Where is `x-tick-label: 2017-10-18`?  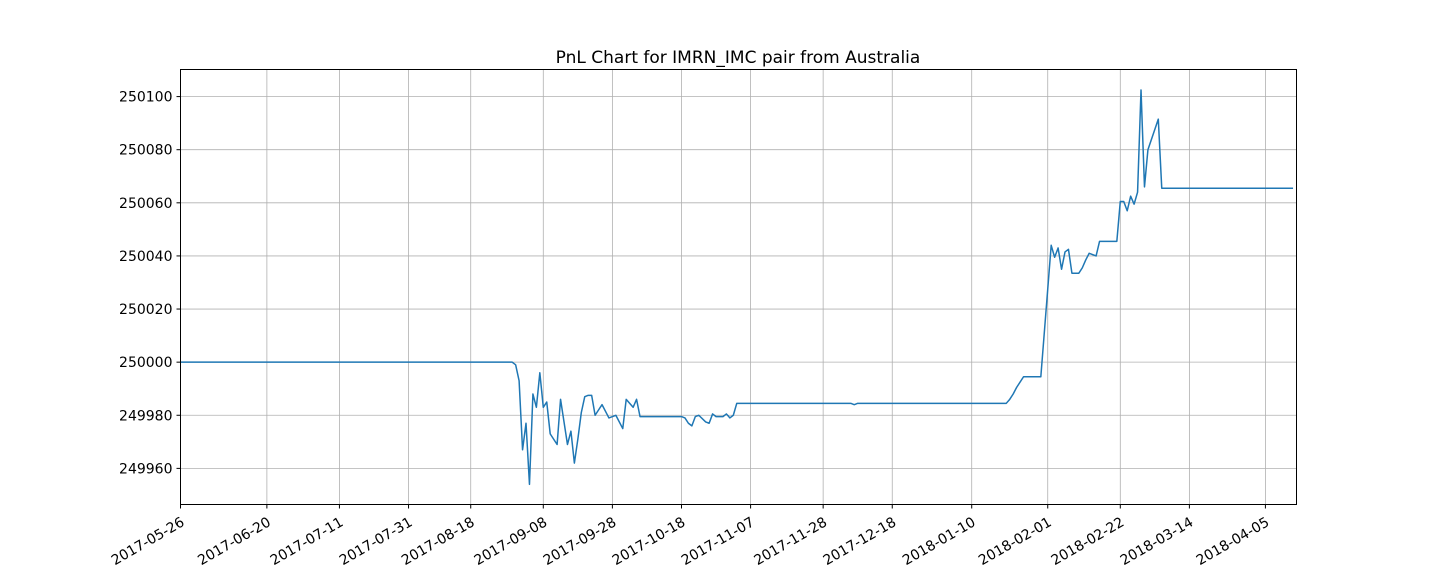
x-tick-label: 2017-10-18 is located at coordinates (649, 541).